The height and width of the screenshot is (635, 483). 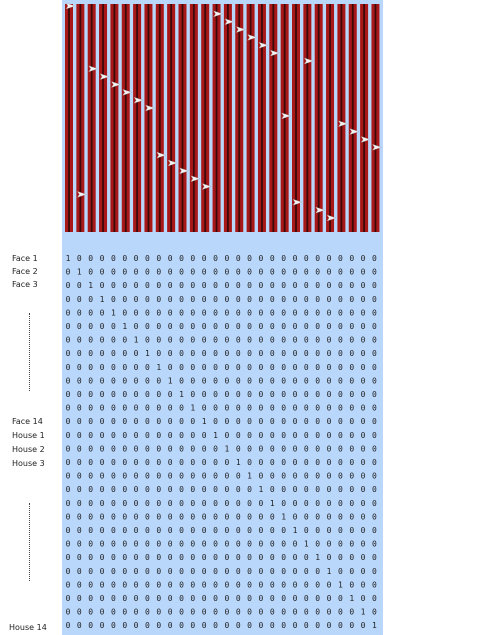 What do you see at coordinates (221, 612) in the screenshot?
I see `matrix-row: 0000000000000000000000000010` at bounding box center [221, 612].